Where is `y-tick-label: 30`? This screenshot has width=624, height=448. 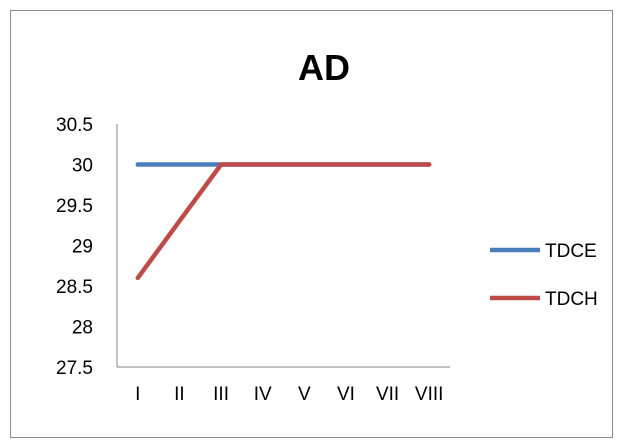 y-tick-label: 30 is located at coordinates (82, 166).